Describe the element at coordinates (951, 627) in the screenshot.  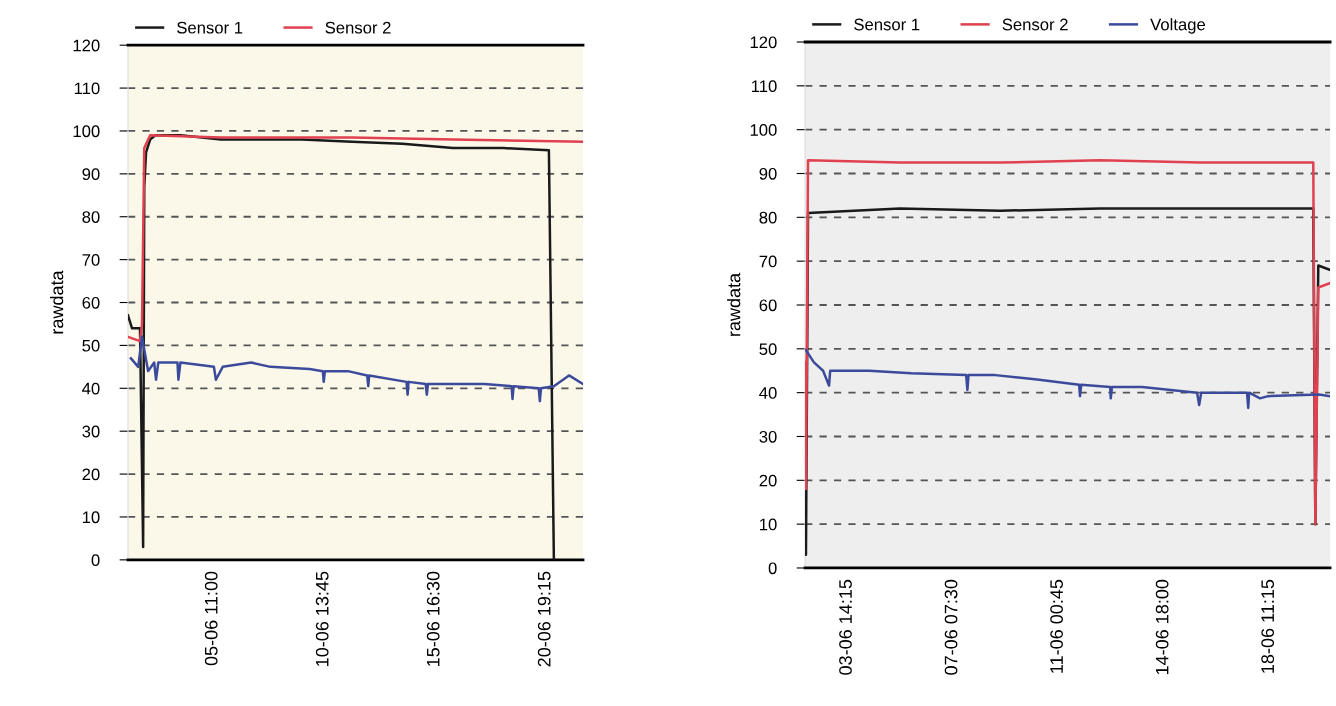
I see `x-tick-label: 07-06 07:30` at that location.